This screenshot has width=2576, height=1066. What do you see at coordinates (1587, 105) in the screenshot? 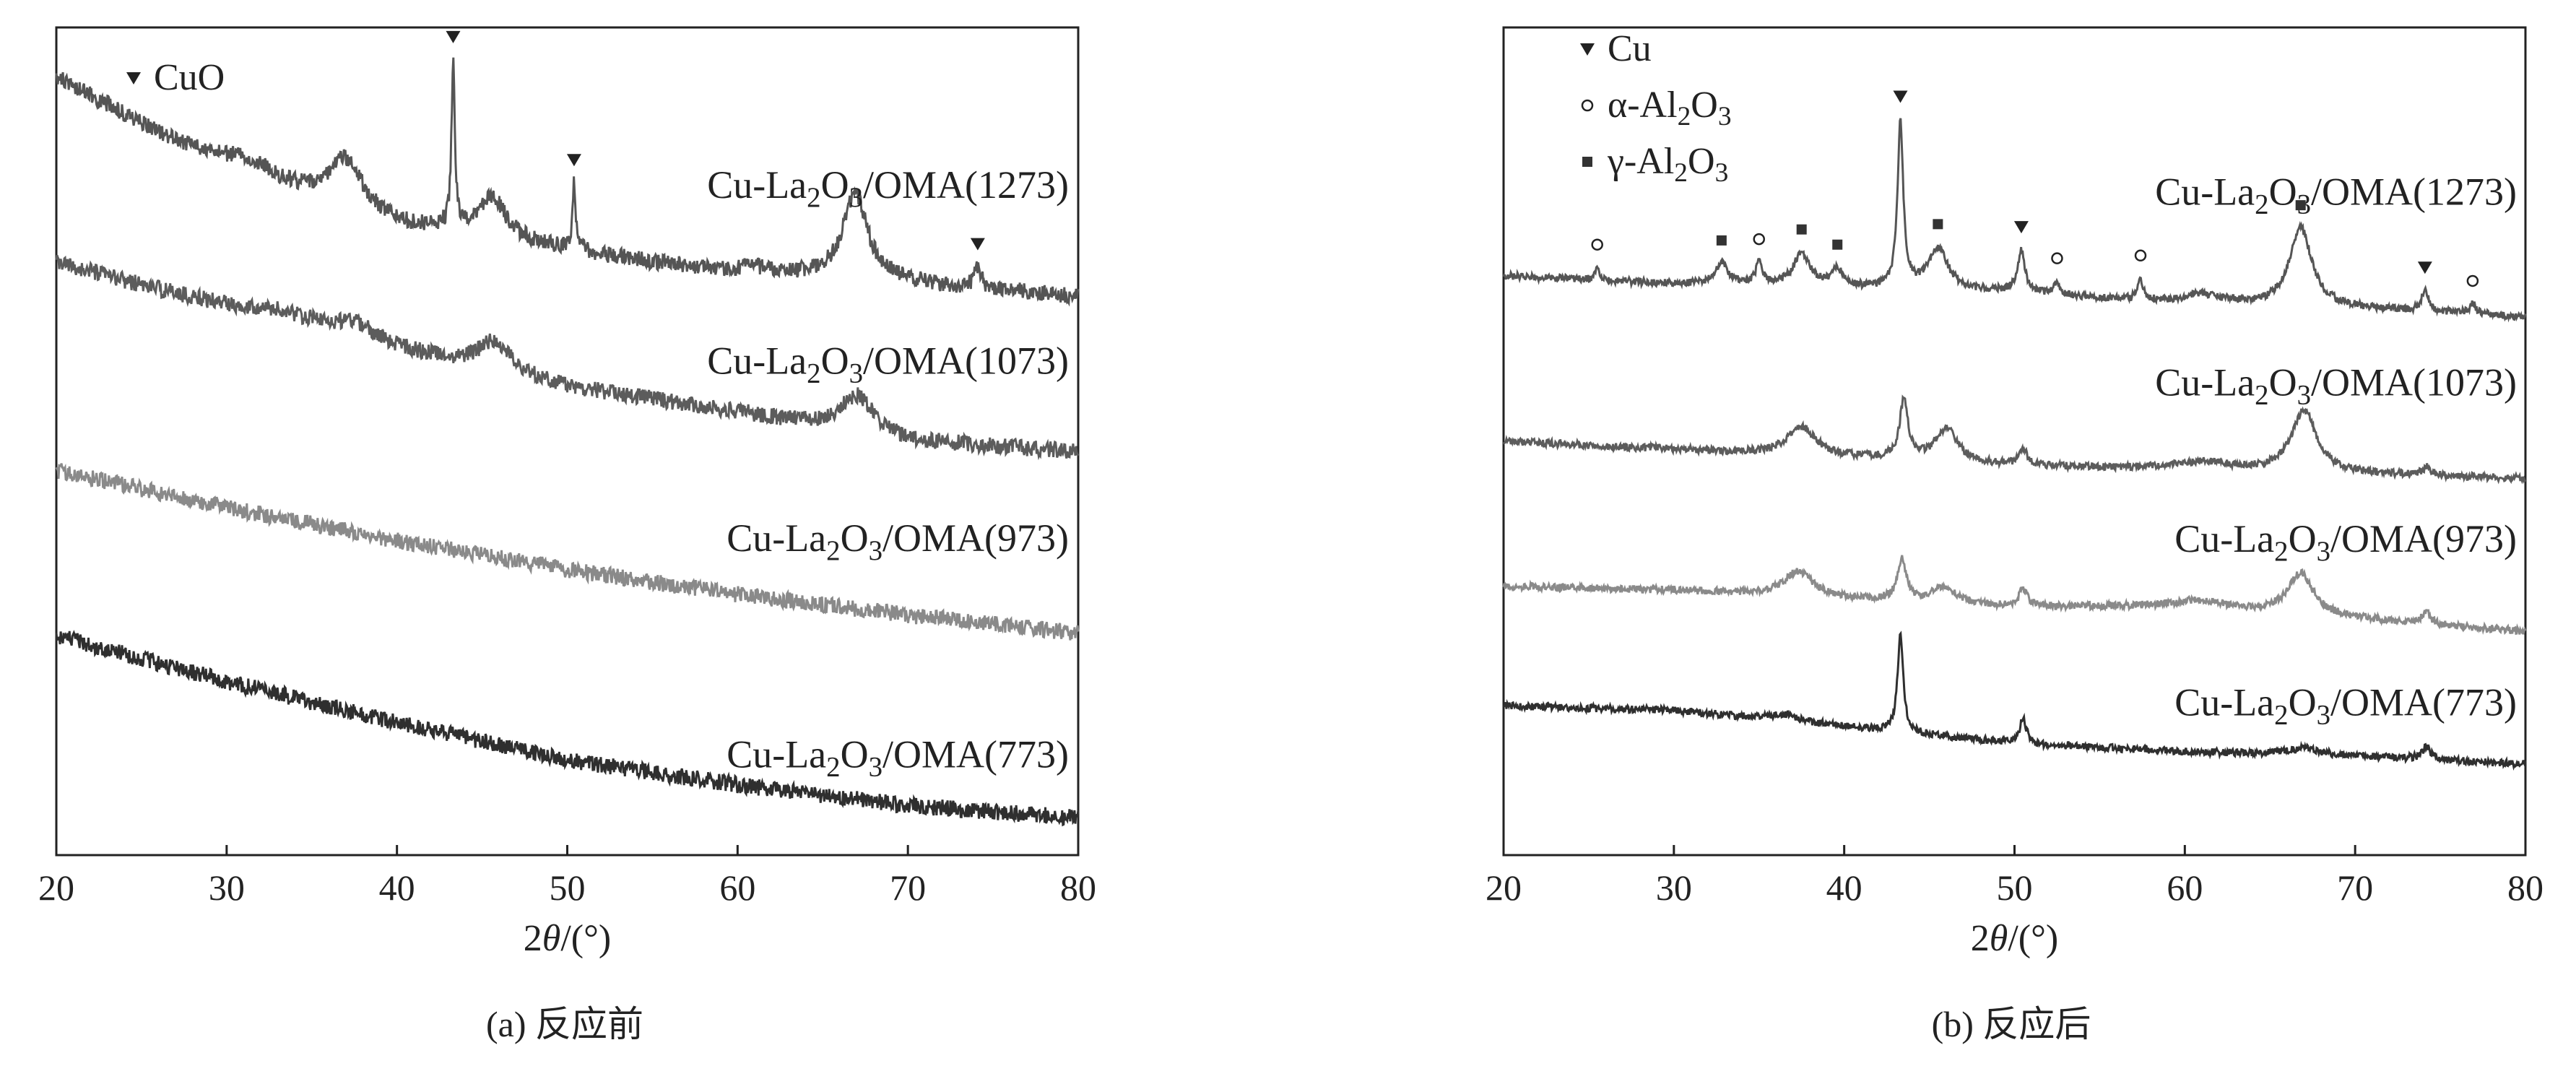
I see `legend-open-circle-icon` at bounding box center [1587, 105].